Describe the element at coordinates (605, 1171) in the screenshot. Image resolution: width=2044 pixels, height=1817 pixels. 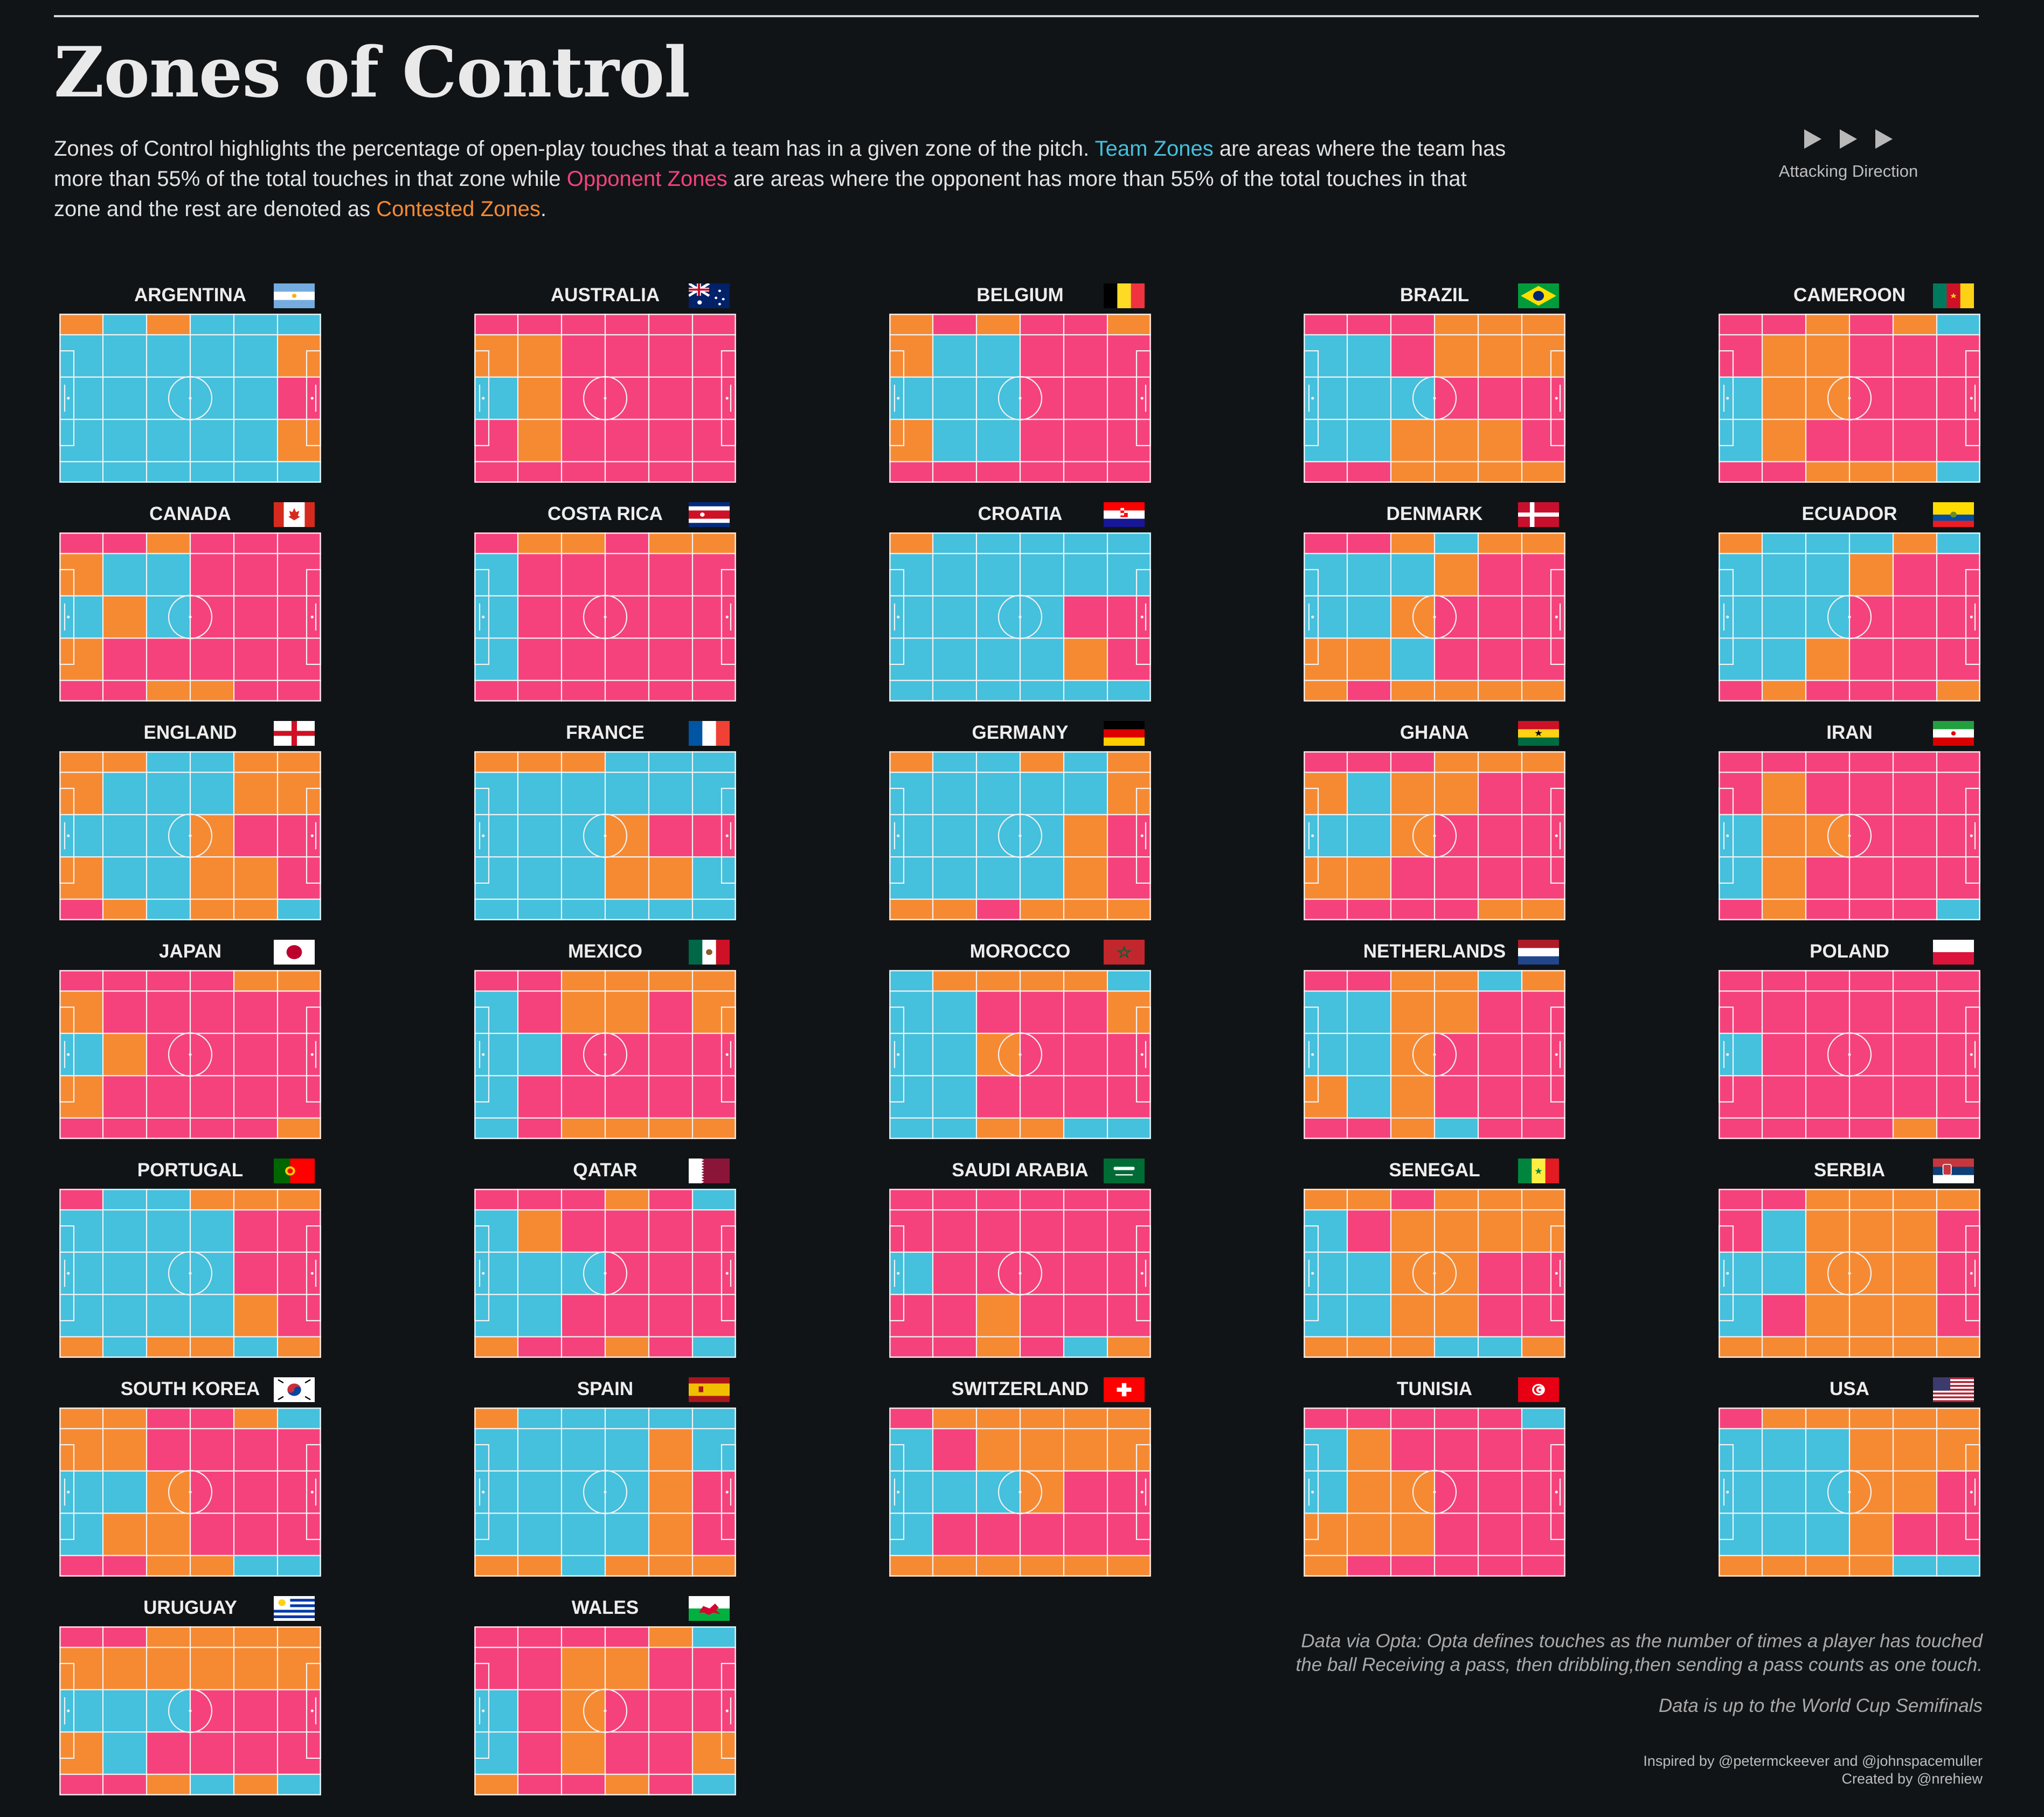
I see `team-header: QATAR` at that location.